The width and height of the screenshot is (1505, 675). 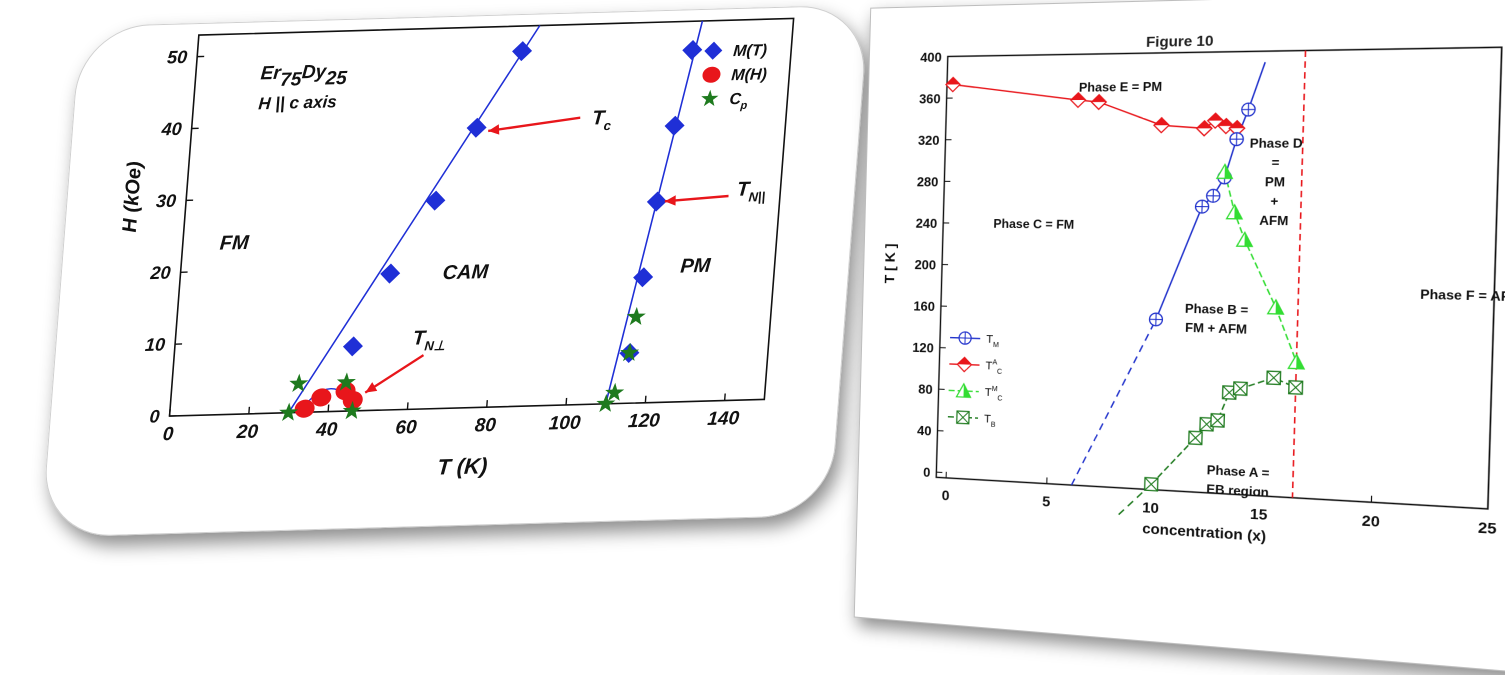 I want to click on tc-label: Tc, so click(x=602, y=120).